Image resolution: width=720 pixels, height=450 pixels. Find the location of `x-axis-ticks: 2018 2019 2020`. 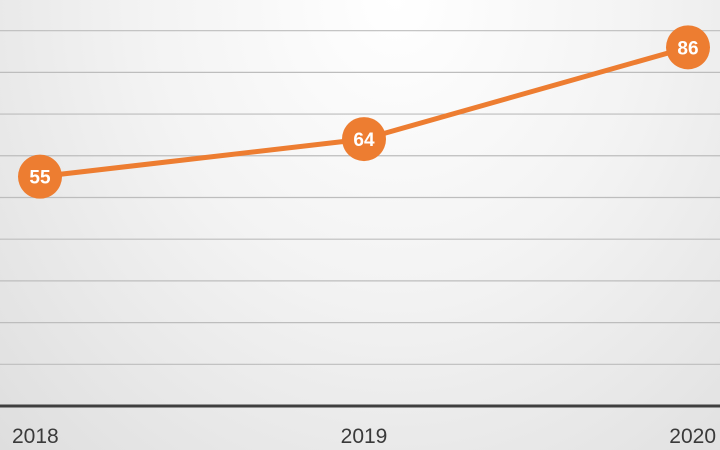

x-axis-ticks: 2018 2019 2020 is located at coordinates (364, 436).